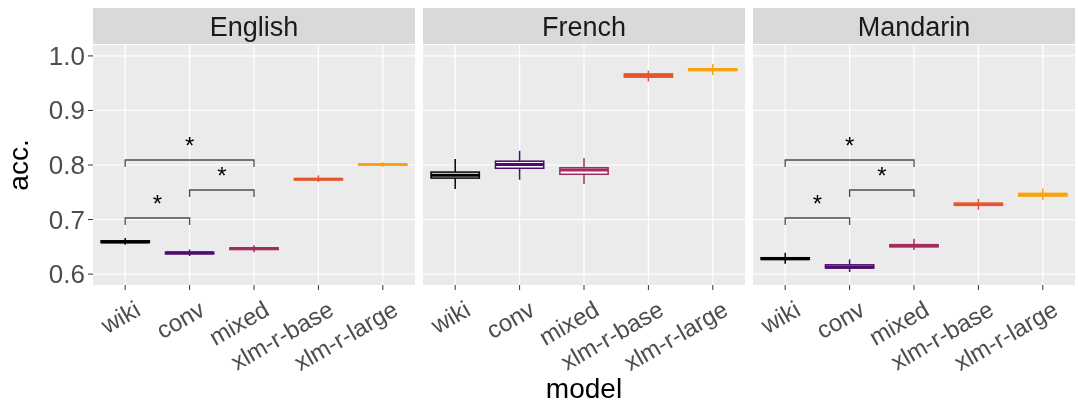 Image resolution: width=1078 pixels, height=410 pixels. What do you see at coordinates (584, 26) in the screenshot?
I see `chart-title: French` at bounding box center [584, 26].